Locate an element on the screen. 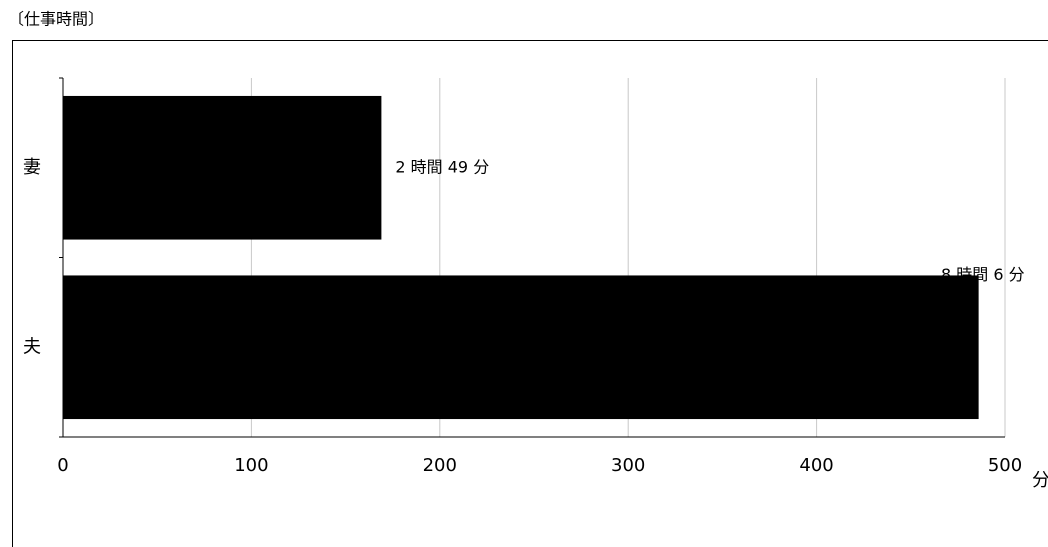 The width and height of the screenshot is (1048, 547). y-tick-label: 妻 is located at coordinates (32, 167).